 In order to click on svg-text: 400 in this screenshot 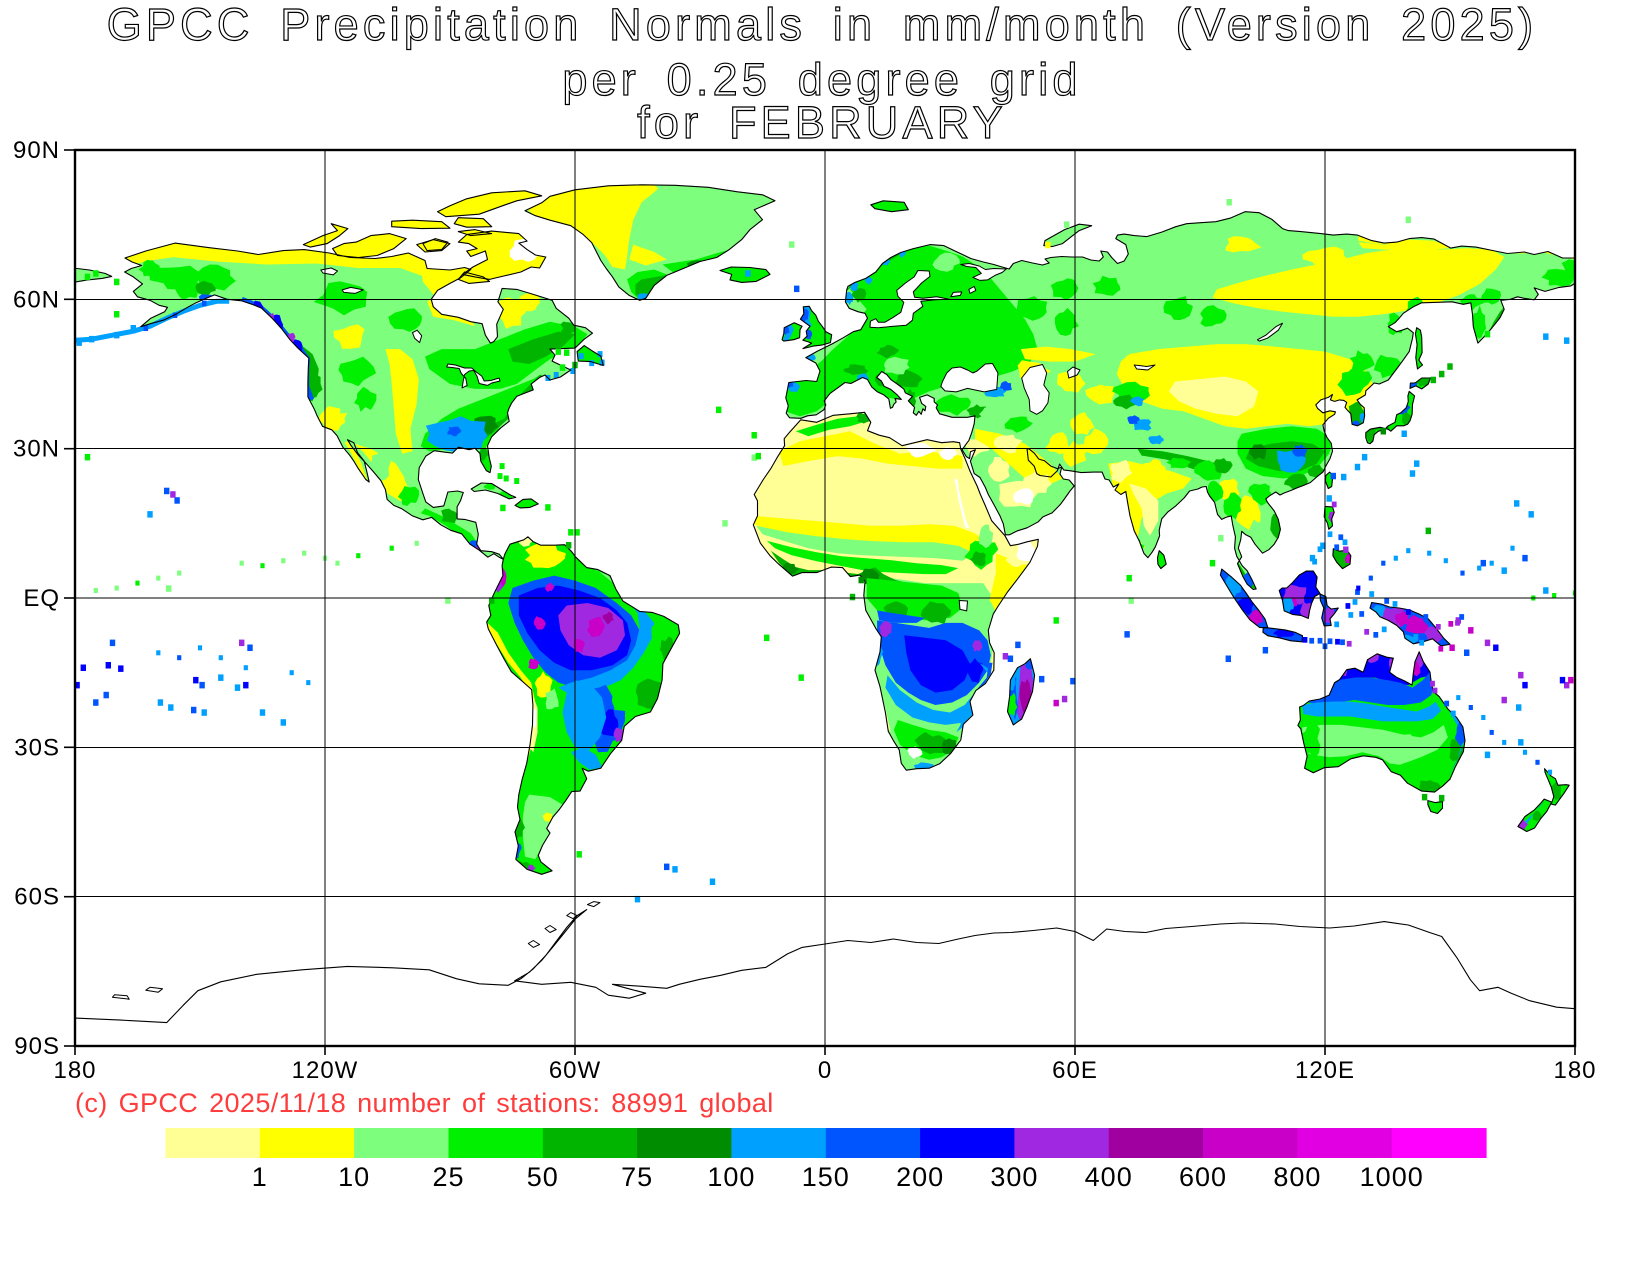, I will do `click(1109, 1177)`.